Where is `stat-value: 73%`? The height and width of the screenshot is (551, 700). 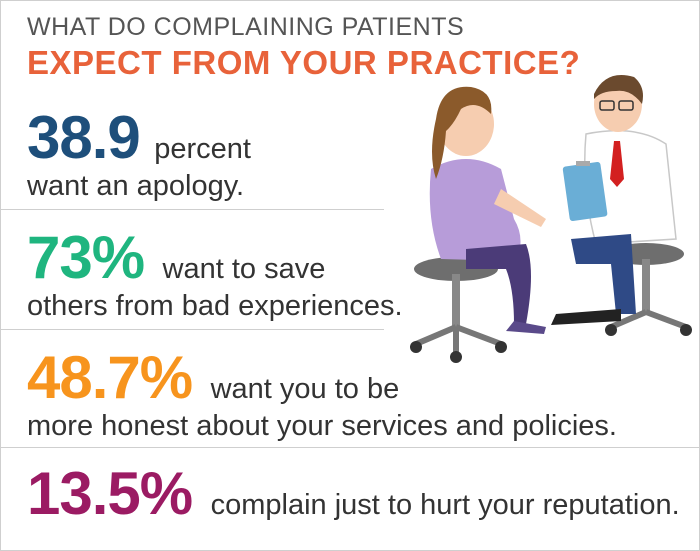
stat-value: 73% is located at coordinates (86, 257).